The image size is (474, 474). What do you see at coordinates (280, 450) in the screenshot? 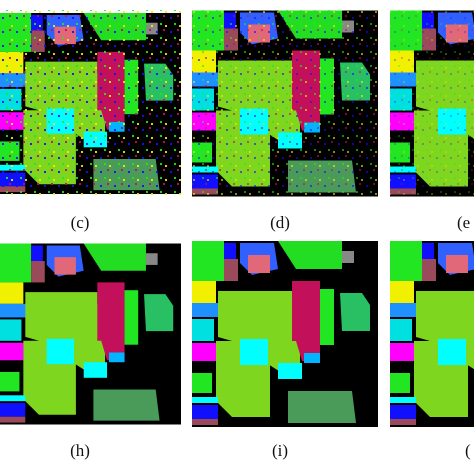
I see `panel-label: (i)` at bounding box center [280, 450].